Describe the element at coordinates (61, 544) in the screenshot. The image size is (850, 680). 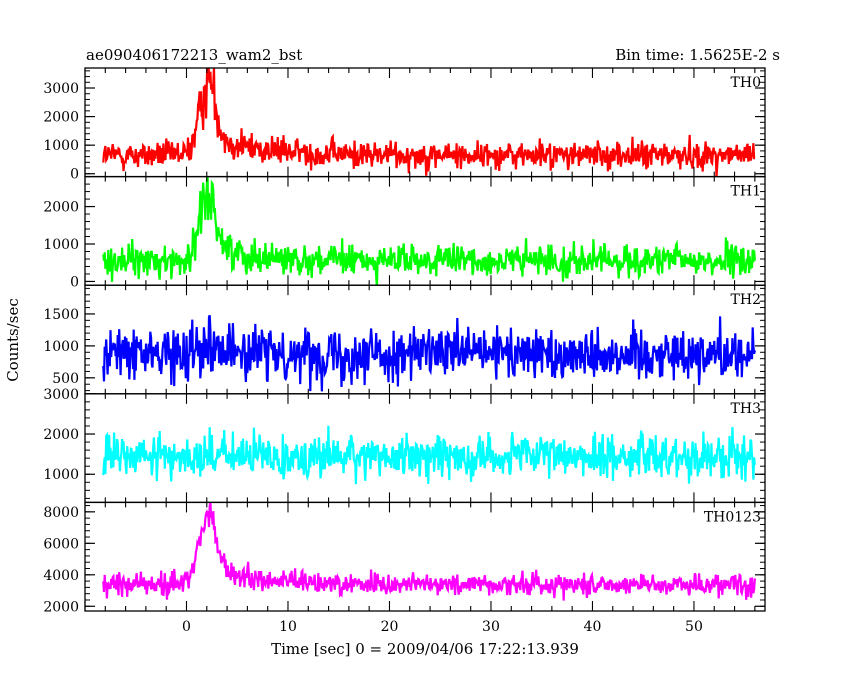
I see `y-tick-label: 6000` at that location.